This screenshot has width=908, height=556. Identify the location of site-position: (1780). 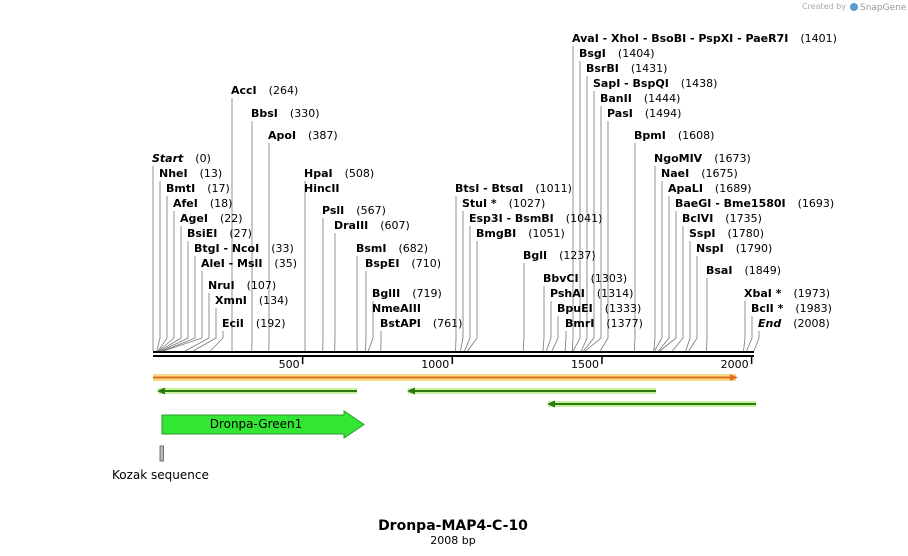
(745, 233).